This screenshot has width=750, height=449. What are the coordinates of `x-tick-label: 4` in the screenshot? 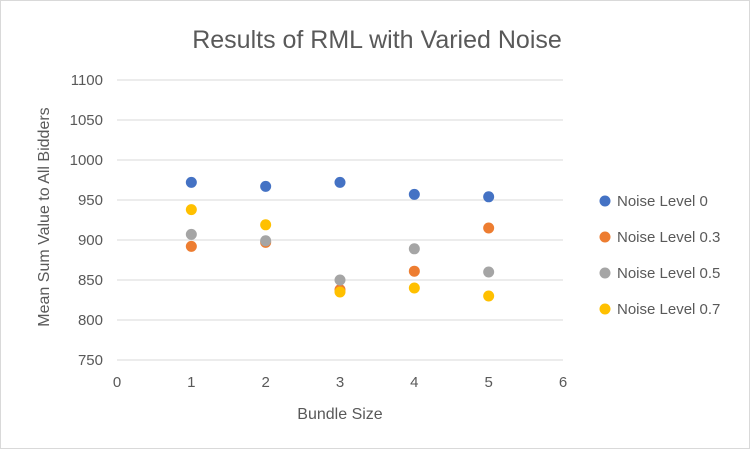 It's located at (414, 382).